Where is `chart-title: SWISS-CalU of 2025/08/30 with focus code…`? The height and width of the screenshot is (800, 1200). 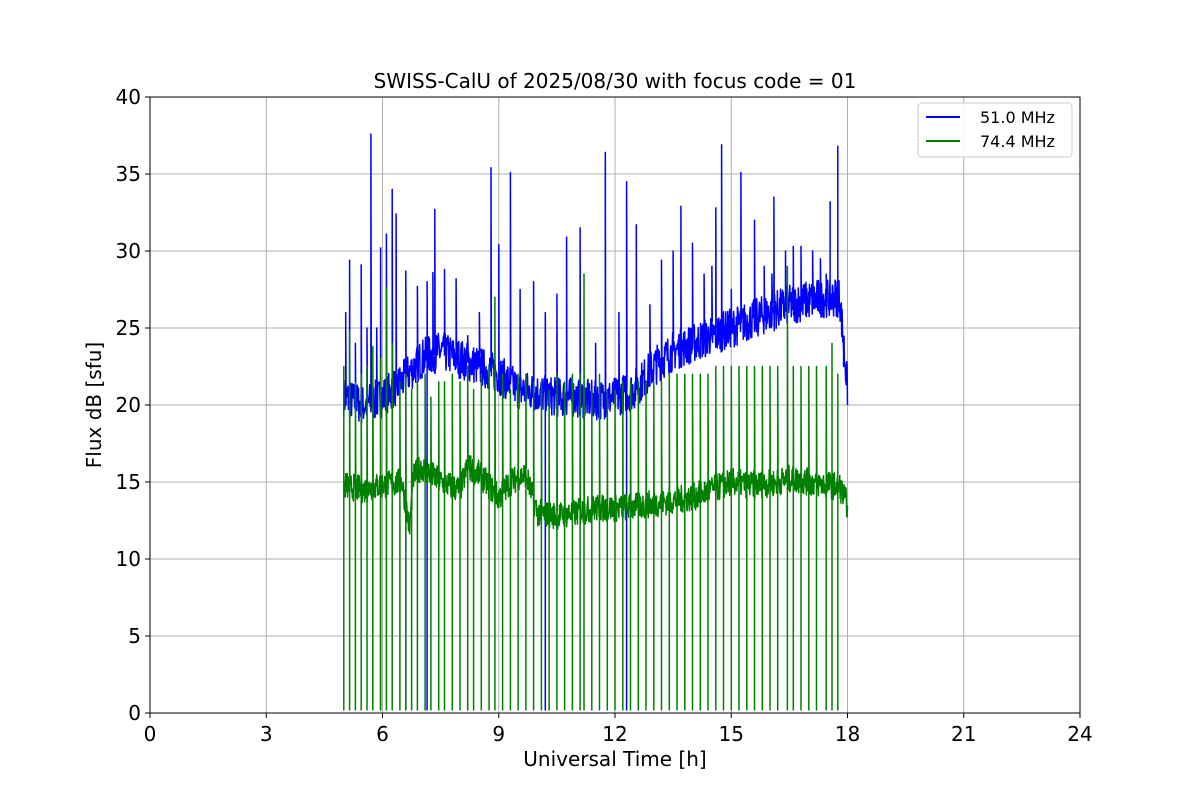 chart-title: SWISS-CalU of 2025/08/30 with focus code… is located at coordinates (615, 81).